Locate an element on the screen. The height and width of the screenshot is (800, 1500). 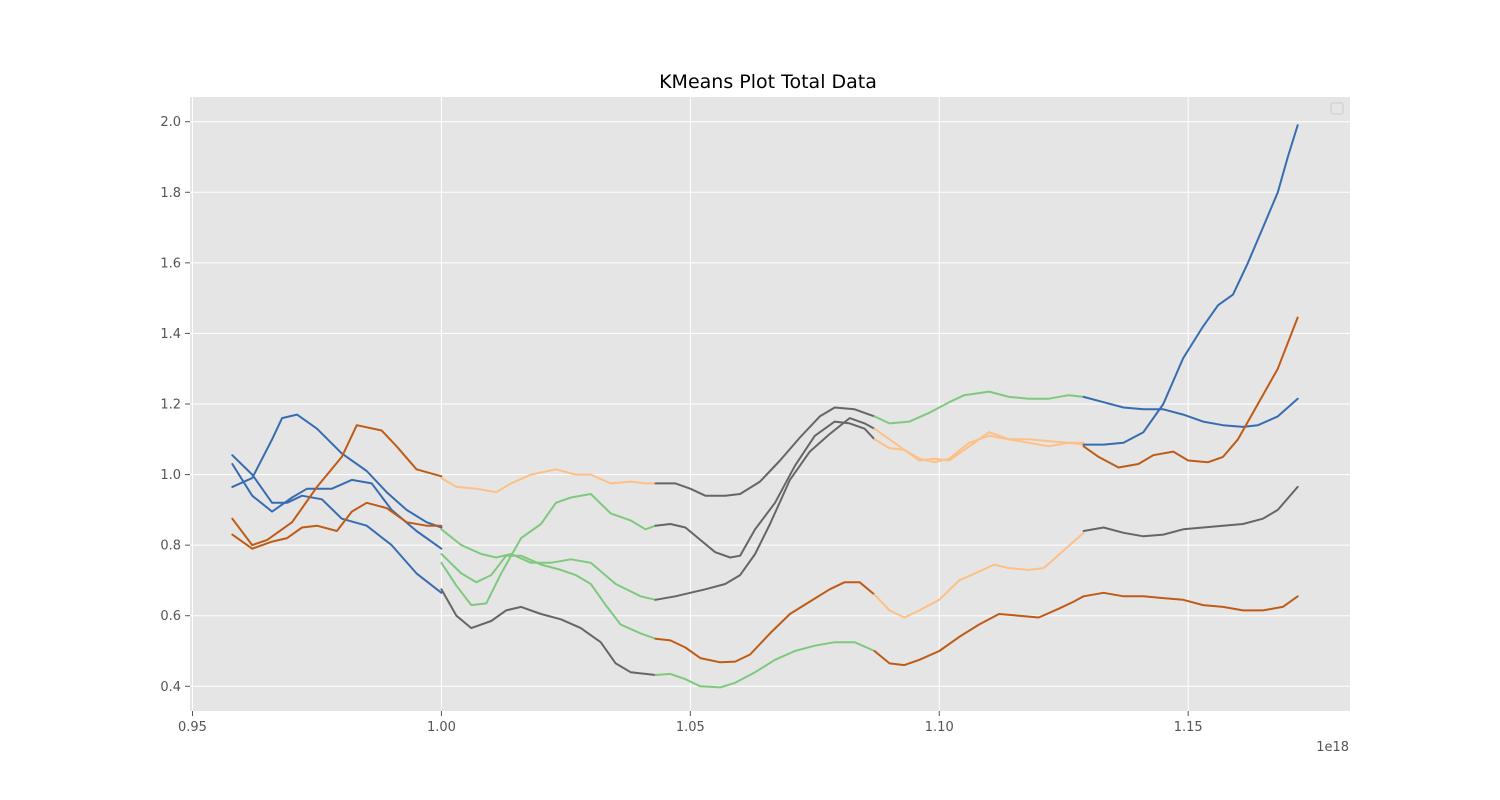
x-tick-label: 1.00 is located at coordinates (441, 727).